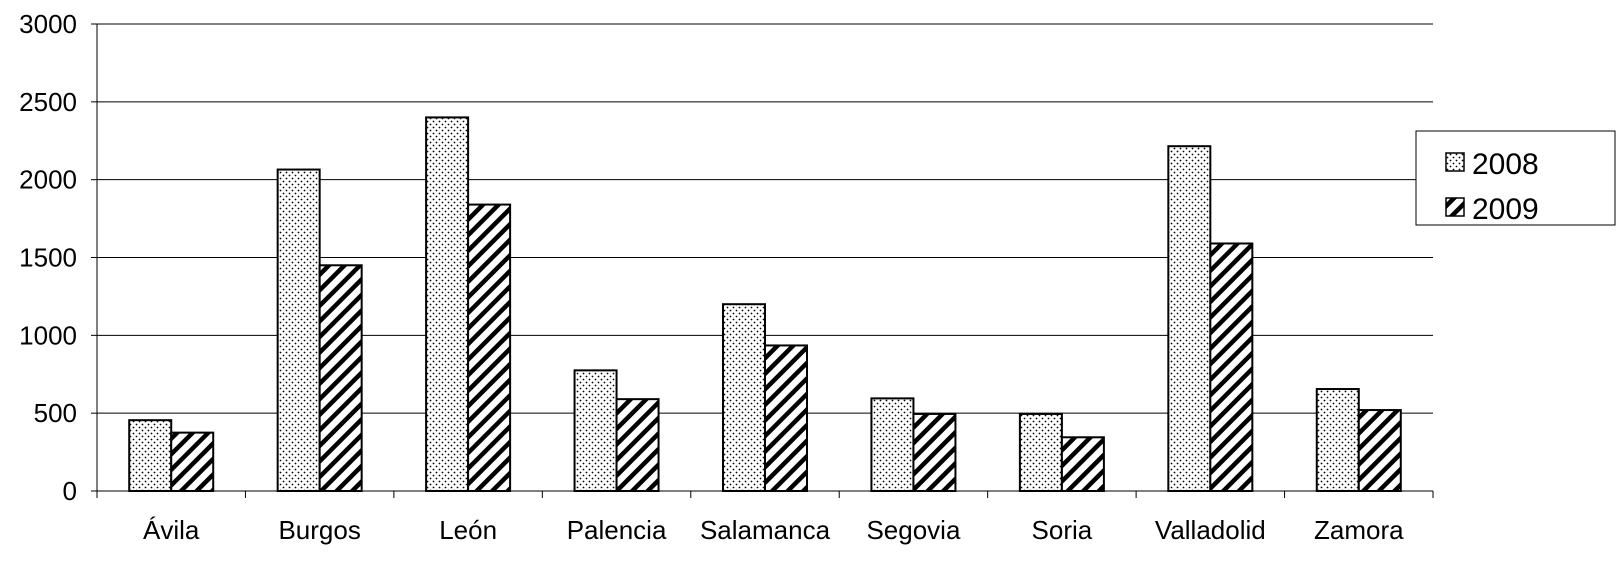 This screenshot has height=568, width=1616. I want to click on x-tick-label: Segovia, so click(913, 530).